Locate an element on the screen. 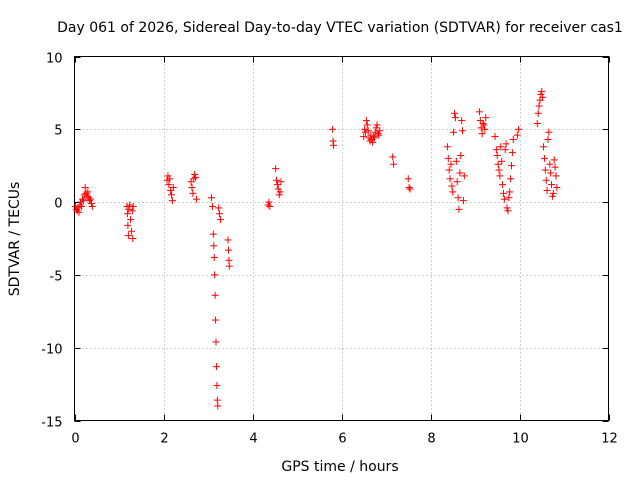 The width and height of the screenshot is (640, 480). x-tick-label: 2 is located at coordinates (164, 439).